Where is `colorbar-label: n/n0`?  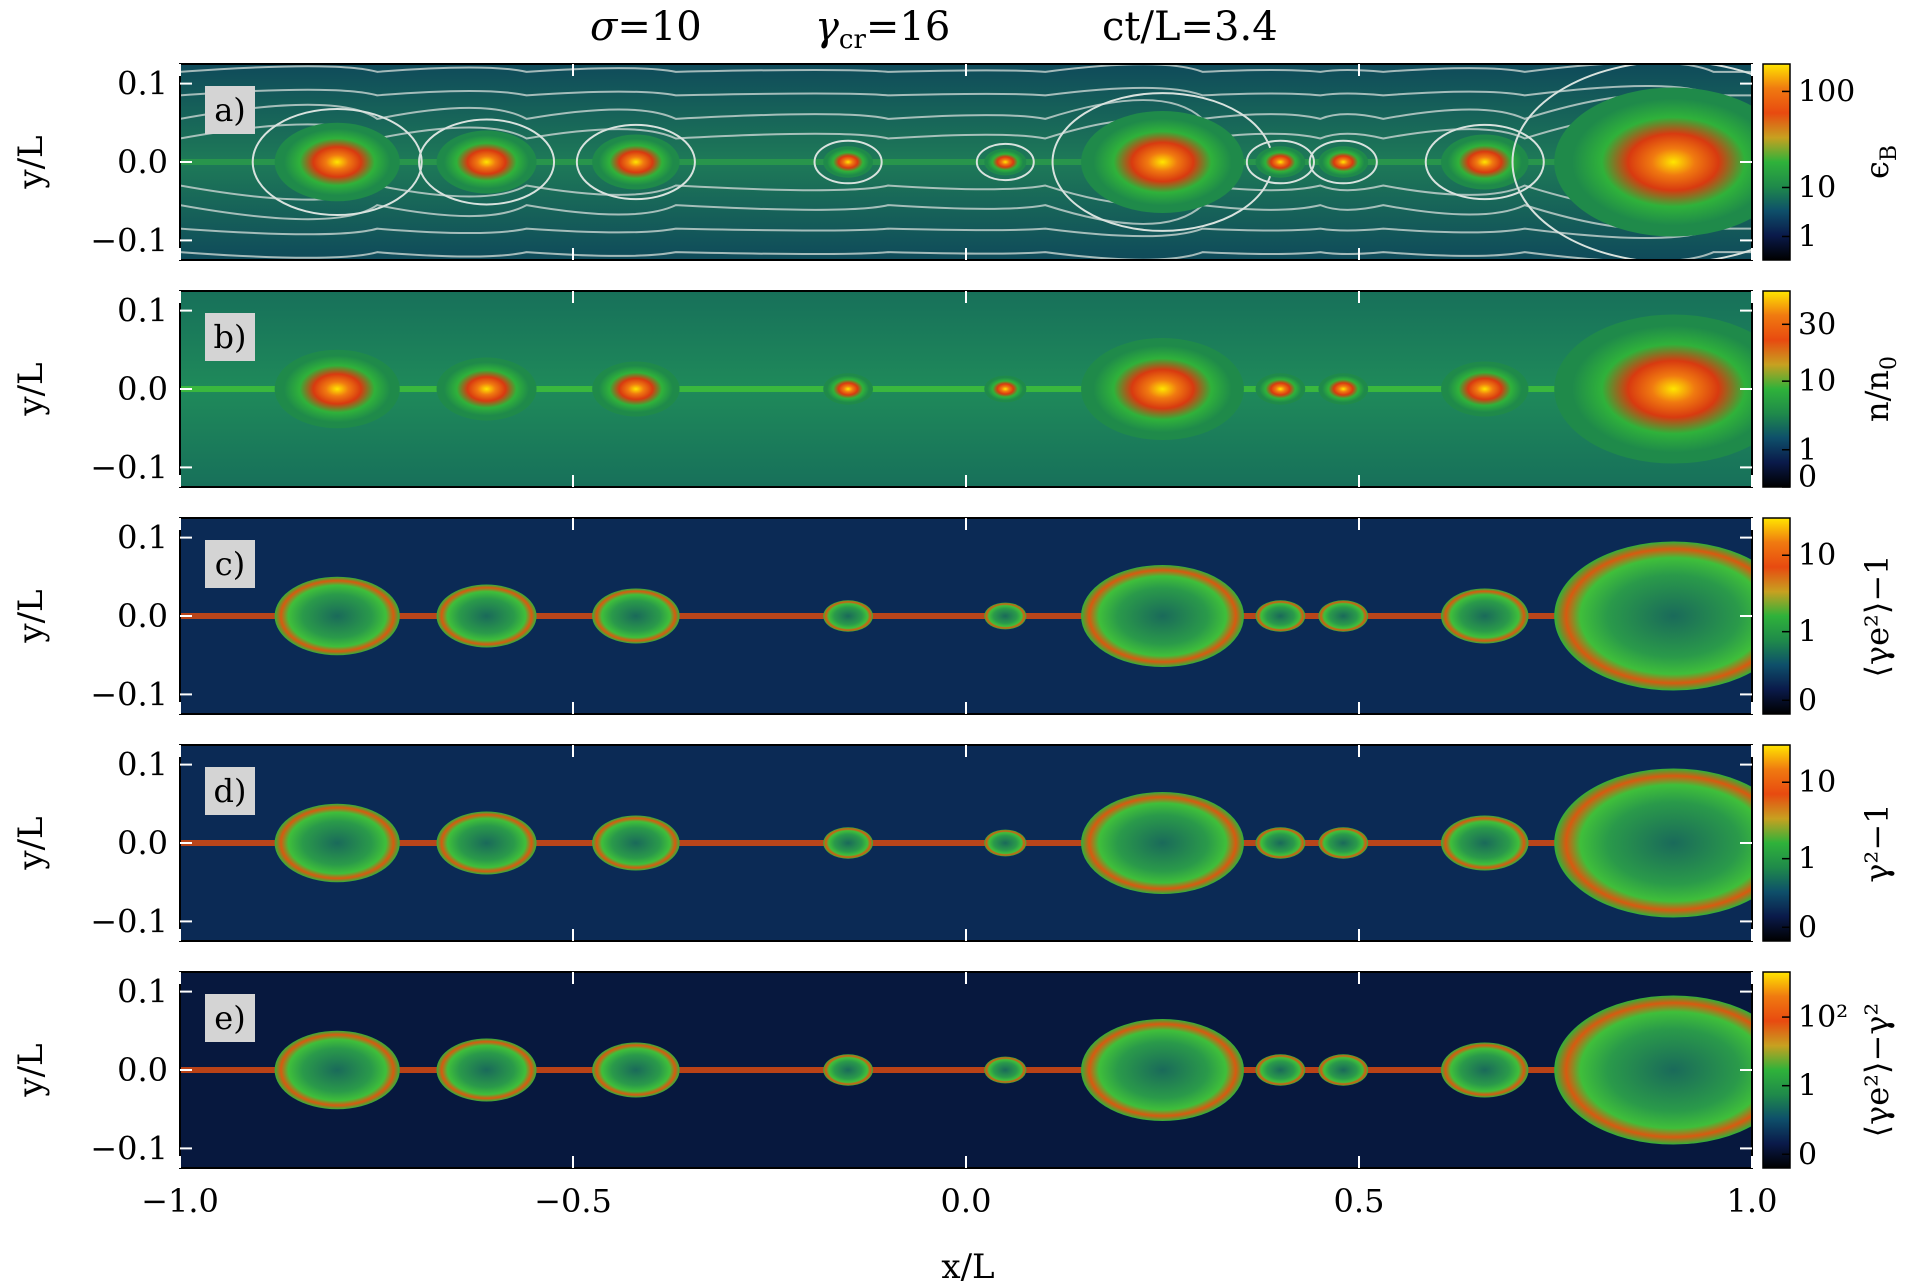 colorbar-label: n/n0 is located at coordinates (1880, 389).